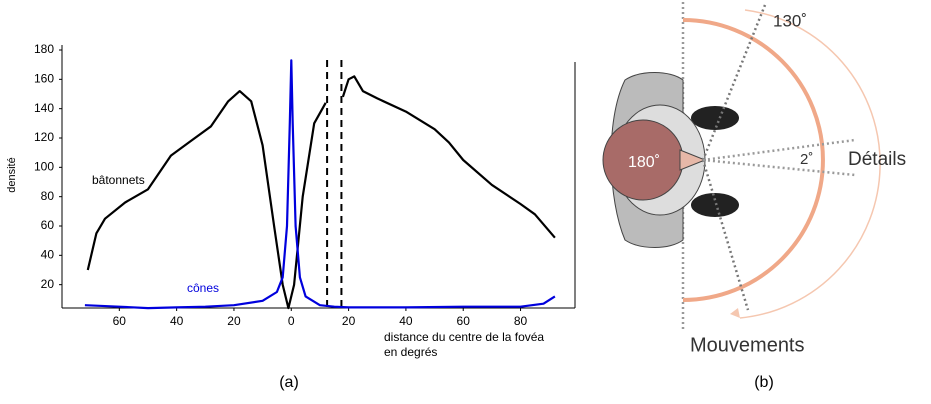 Image resolution: width=931 pixels, height=404 pixels. I want to click on field-arc, so click(753, 160).